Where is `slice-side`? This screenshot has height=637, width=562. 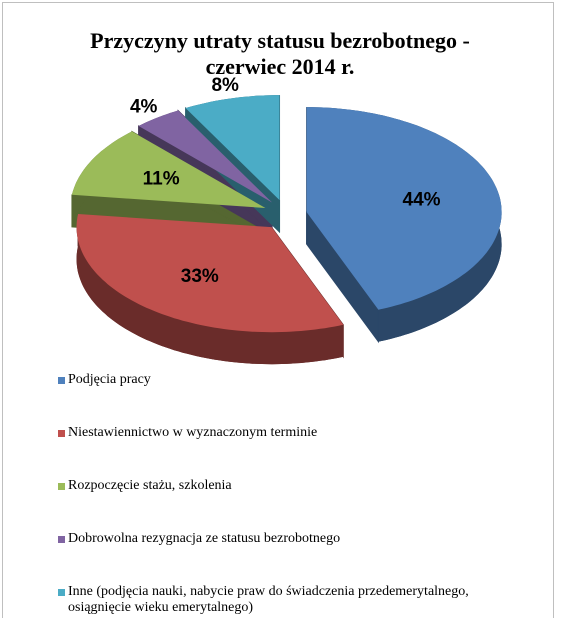
slice-side is located at coordinates (342, 277).